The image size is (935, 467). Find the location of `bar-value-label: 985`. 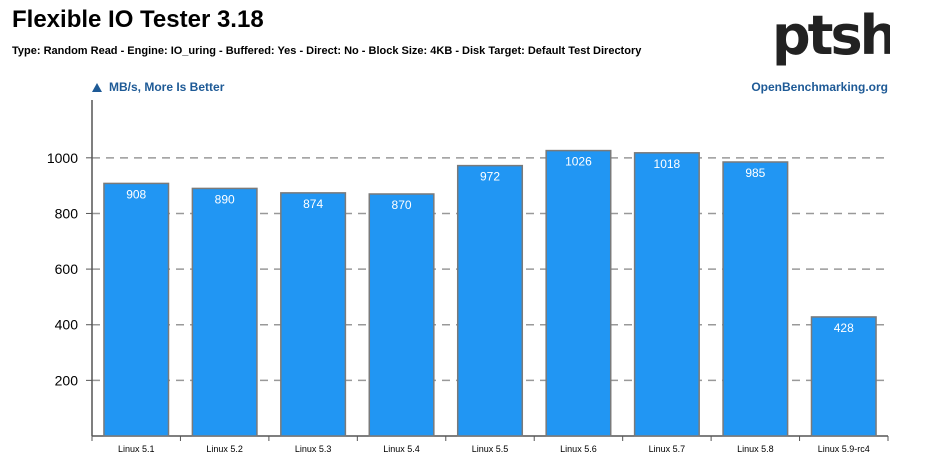

bar-value-label: 985 is located at coordinates (755, 173).